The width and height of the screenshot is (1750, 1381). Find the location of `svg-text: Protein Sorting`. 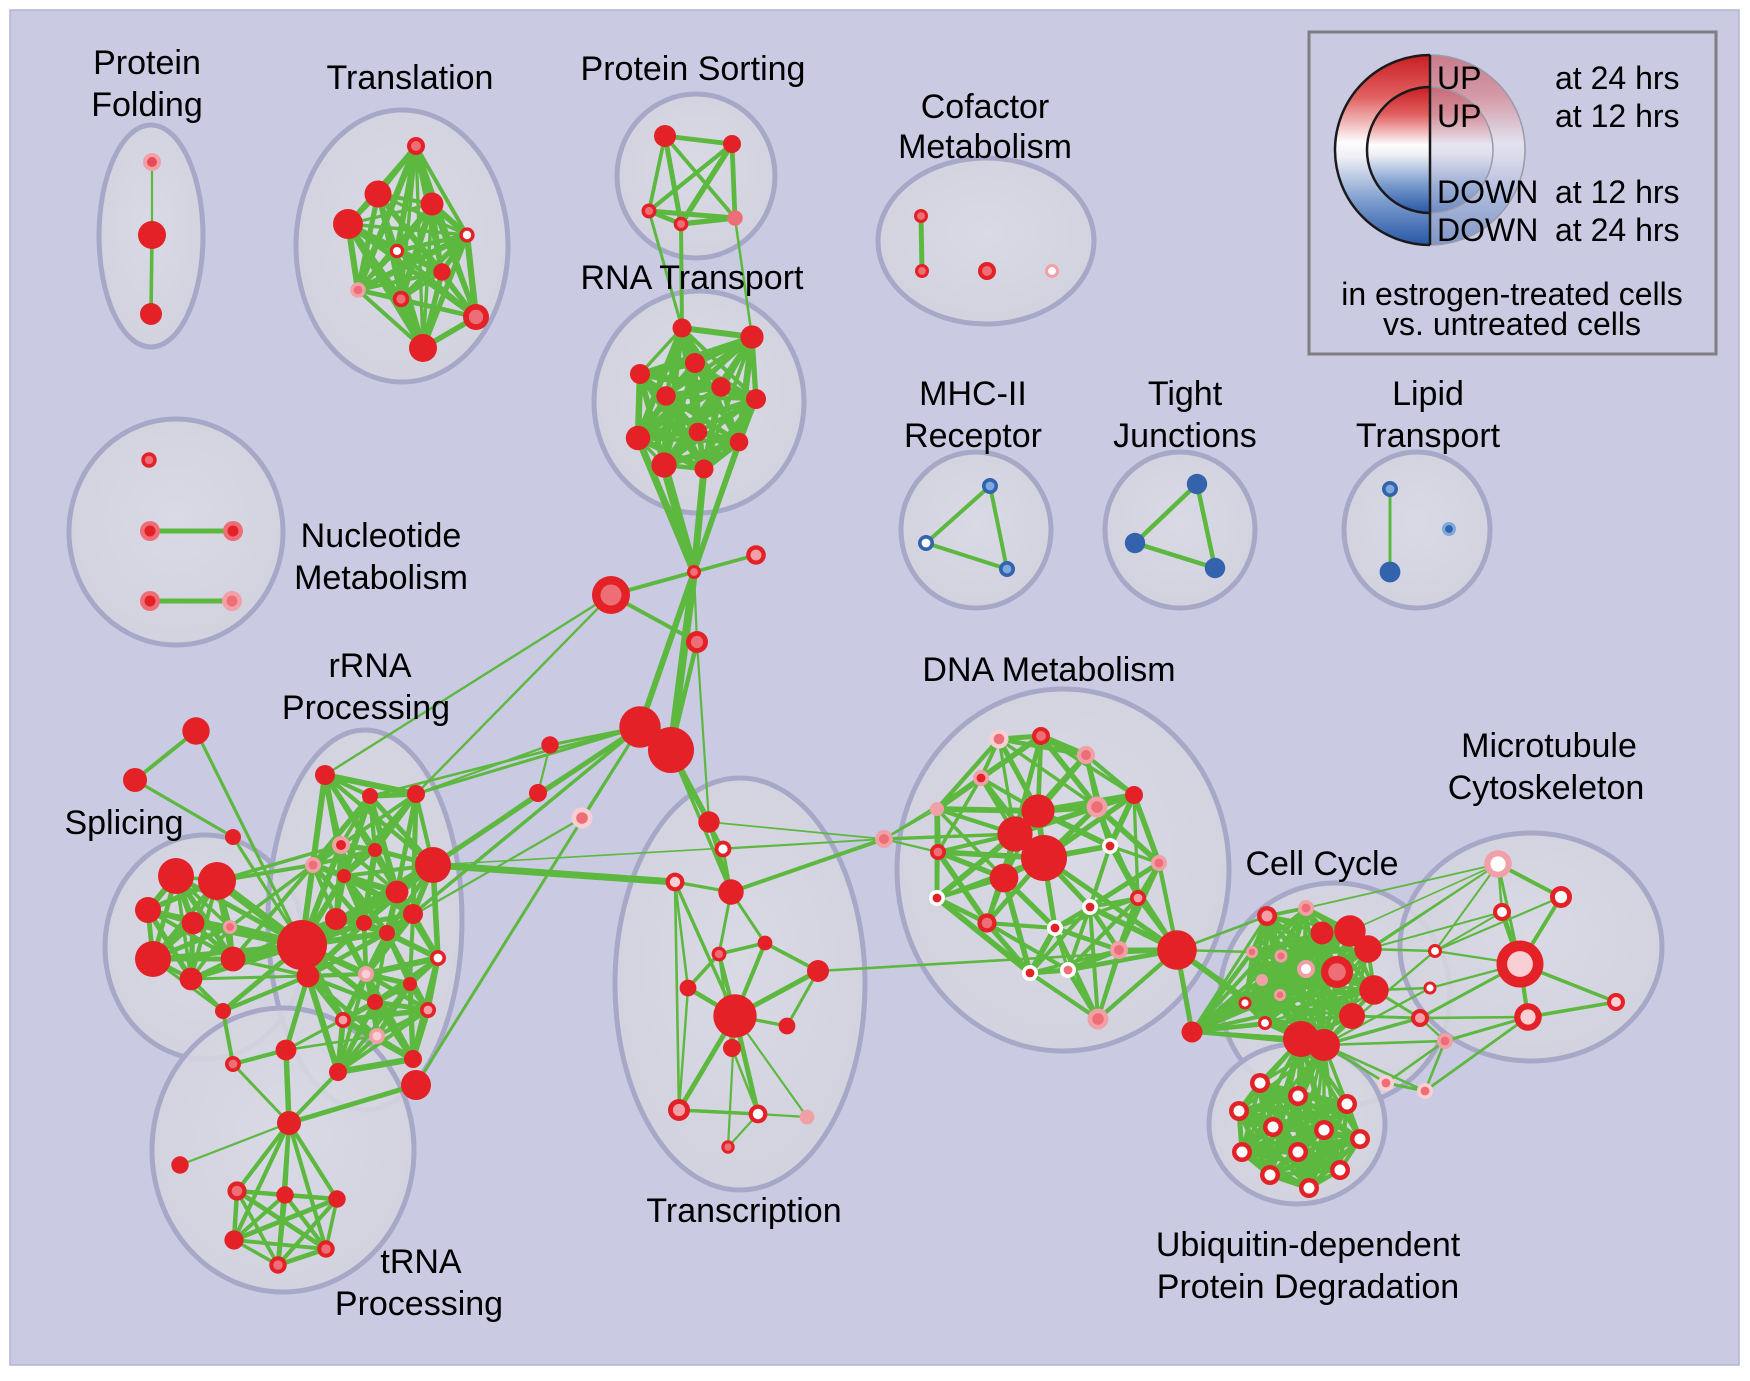

svg-text: Protein Sorting is located at coordinates (693, 69).